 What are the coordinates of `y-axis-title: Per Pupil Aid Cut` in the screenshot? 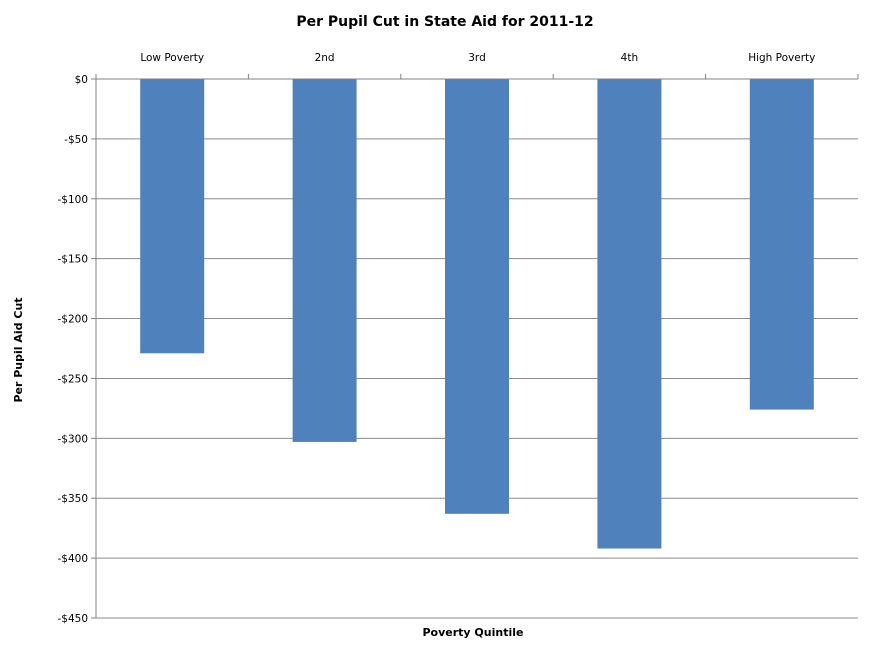 It's located at (18, 349).